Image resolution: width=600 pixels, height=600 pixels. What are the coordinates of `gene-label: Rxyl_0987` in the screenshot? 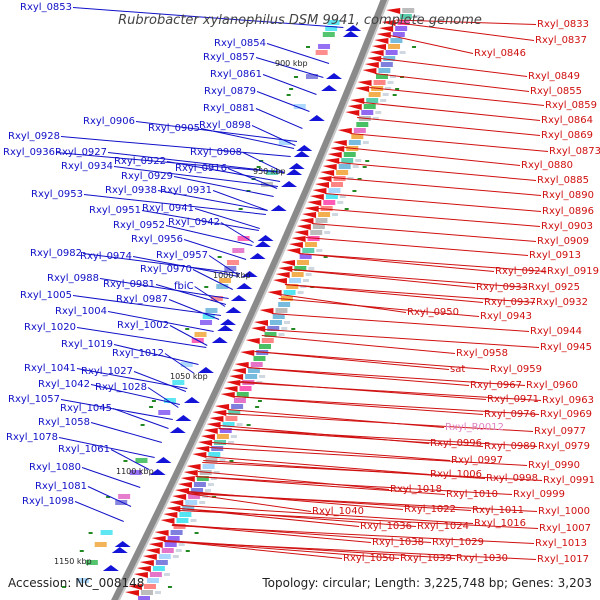 It's located at (142, 299).